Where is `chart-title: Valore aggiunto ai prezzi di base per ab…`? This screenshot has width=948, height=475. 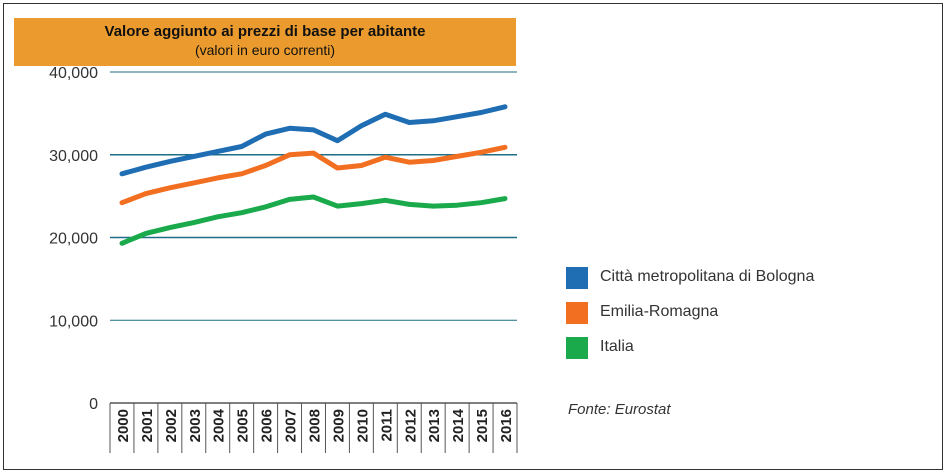 chart-title: Valore aggiunto ai prezzi di base per ab… is located at coordinates (265, 31).